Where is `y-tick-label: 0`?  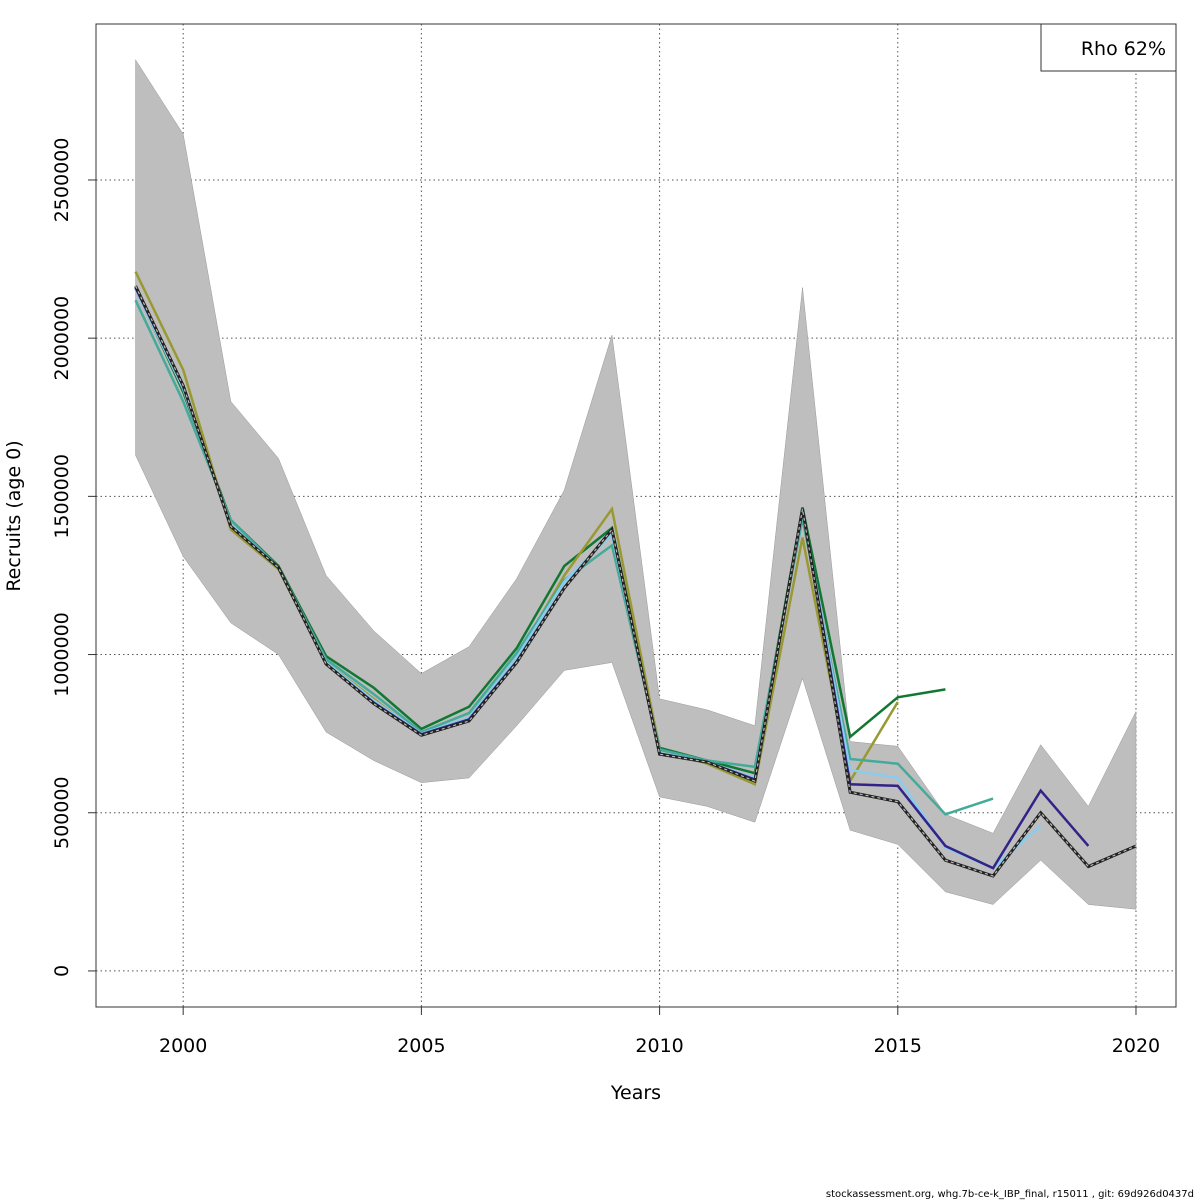
y-tick-label: 0 is located at coordinates (62, 971).